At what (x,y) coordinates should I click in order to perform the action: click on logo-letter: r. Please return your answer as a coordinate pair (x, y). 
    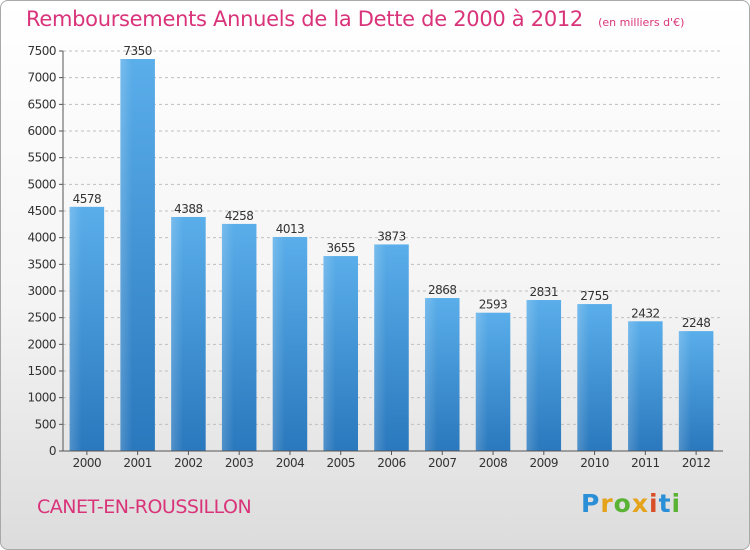
    Looking at the image, I should click on (607, 503).